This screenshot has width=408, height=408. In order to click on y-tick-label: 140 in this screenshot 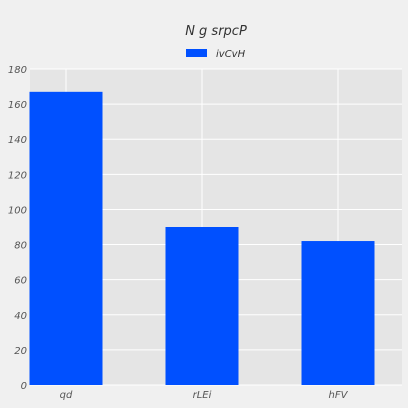, I will do `click(17, 140)`.